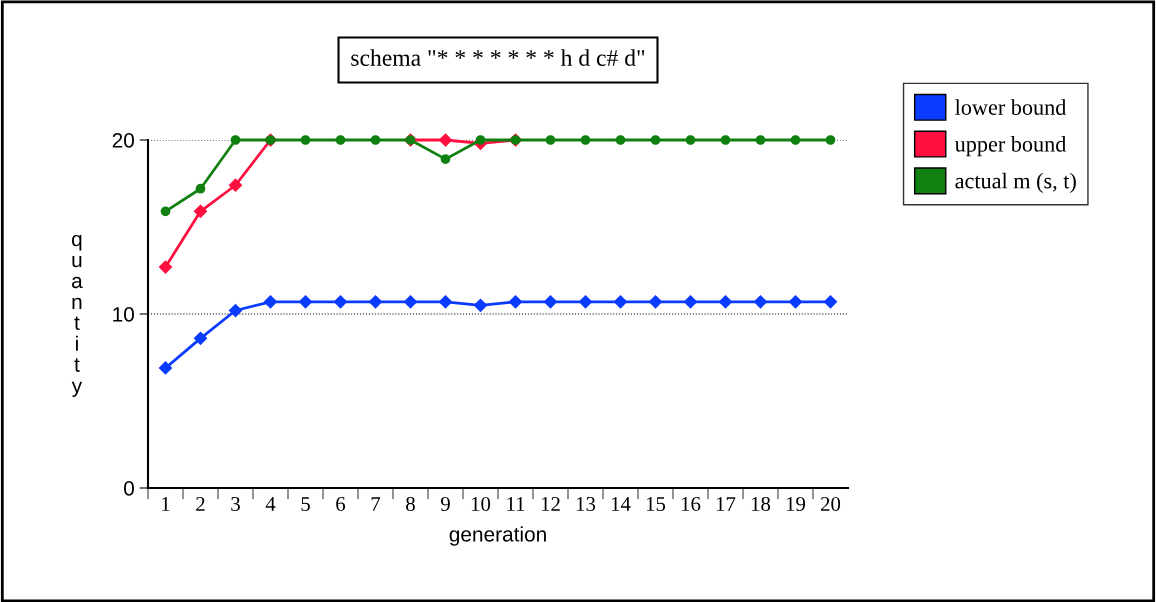 This screenshot has width=1156, height=602. Describe the element at coordinates (516, 504) in the screenshot. I see `x-tick-label: 11` at that location.